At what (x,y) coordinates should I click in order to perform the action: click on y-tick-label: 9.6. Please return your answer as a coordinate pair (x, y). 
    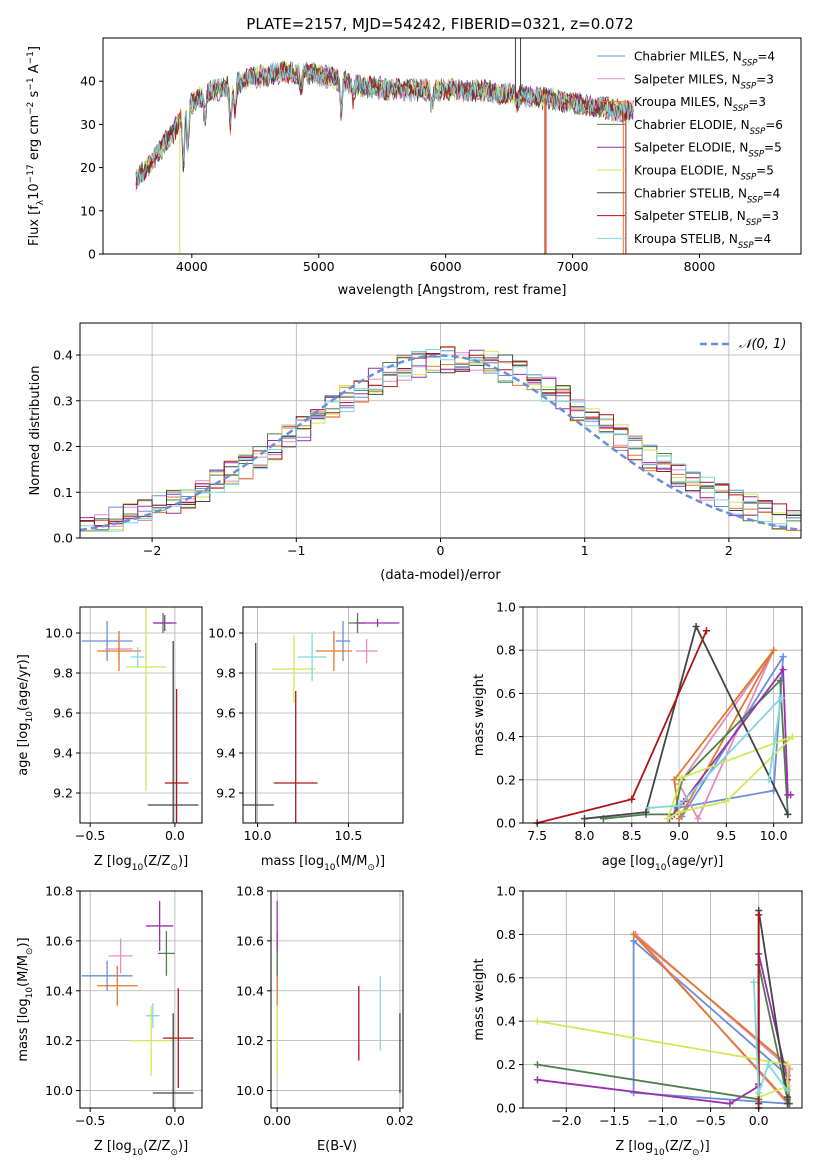
    Looking at the image, I should click on (63, 713).